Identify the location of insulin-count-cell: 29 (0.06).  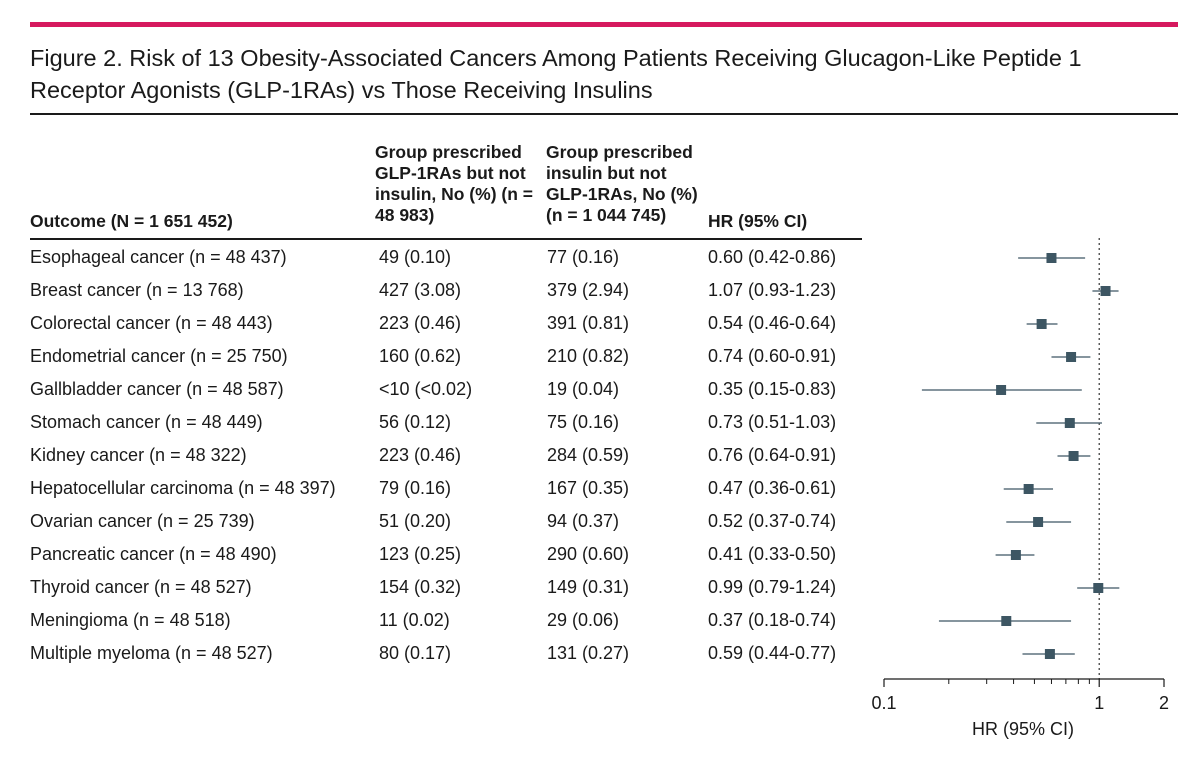
(583, 620).